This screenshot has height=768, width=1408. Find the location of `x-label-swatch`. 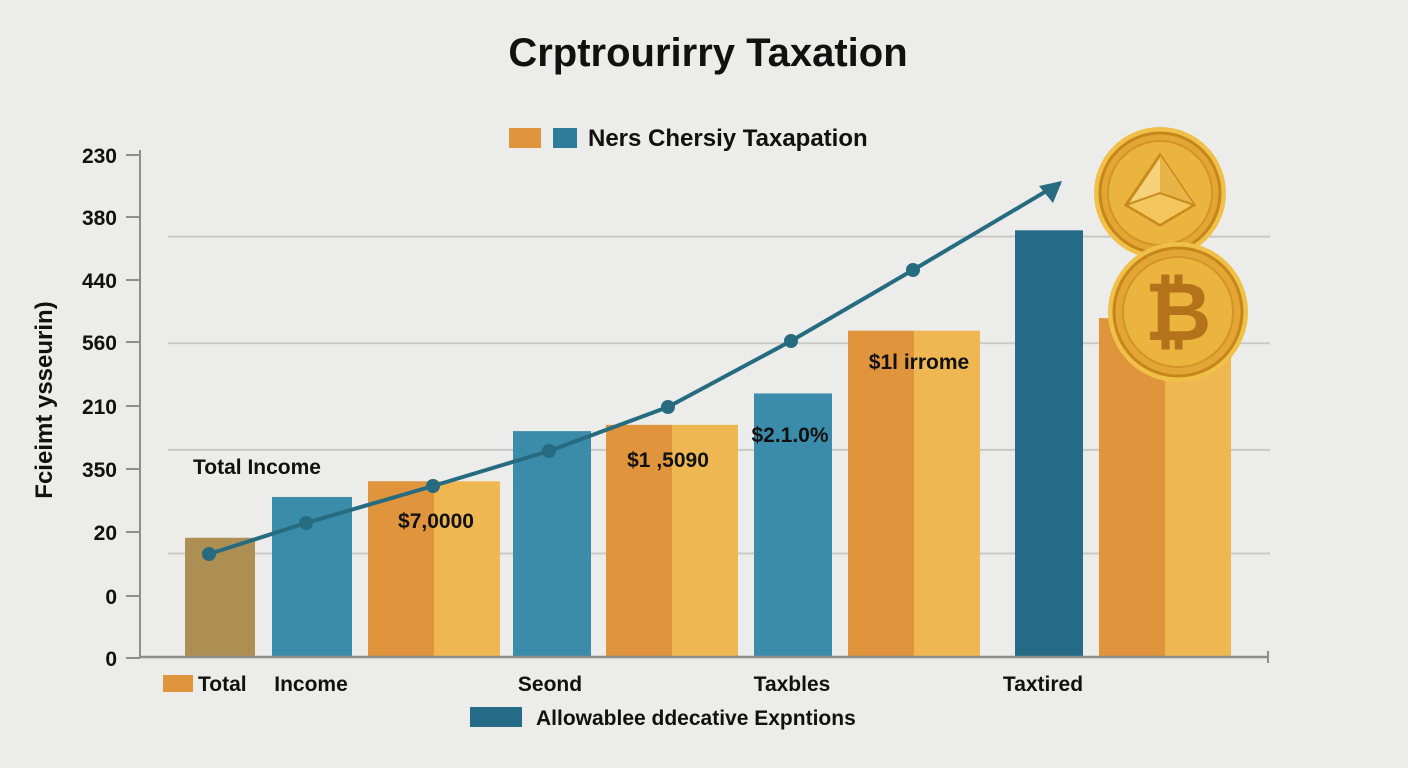

x-label-swatch is located at coordinates (178, 683).